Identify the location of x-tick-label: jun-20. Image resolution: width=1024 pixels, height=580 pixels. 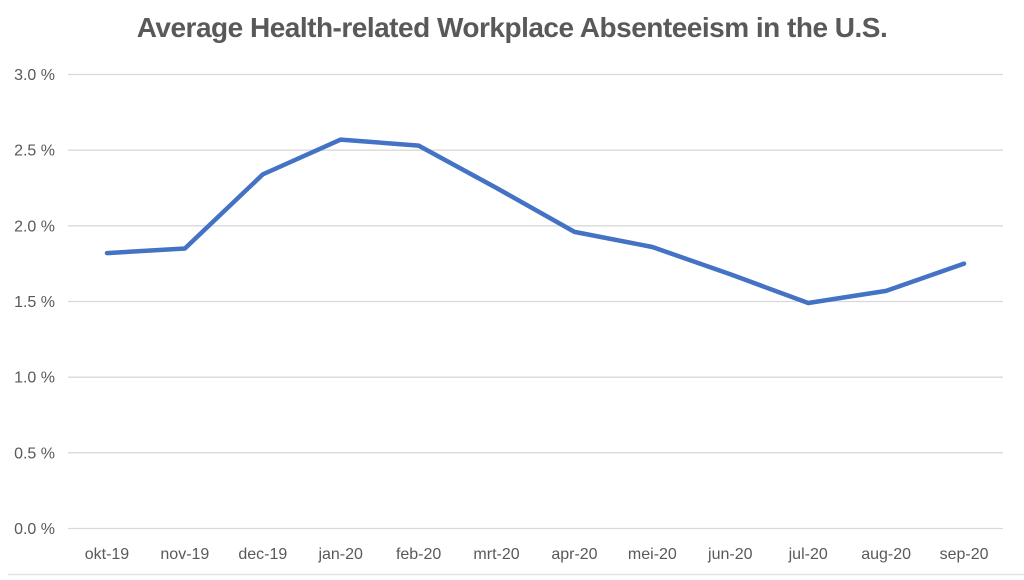
(730, 554).